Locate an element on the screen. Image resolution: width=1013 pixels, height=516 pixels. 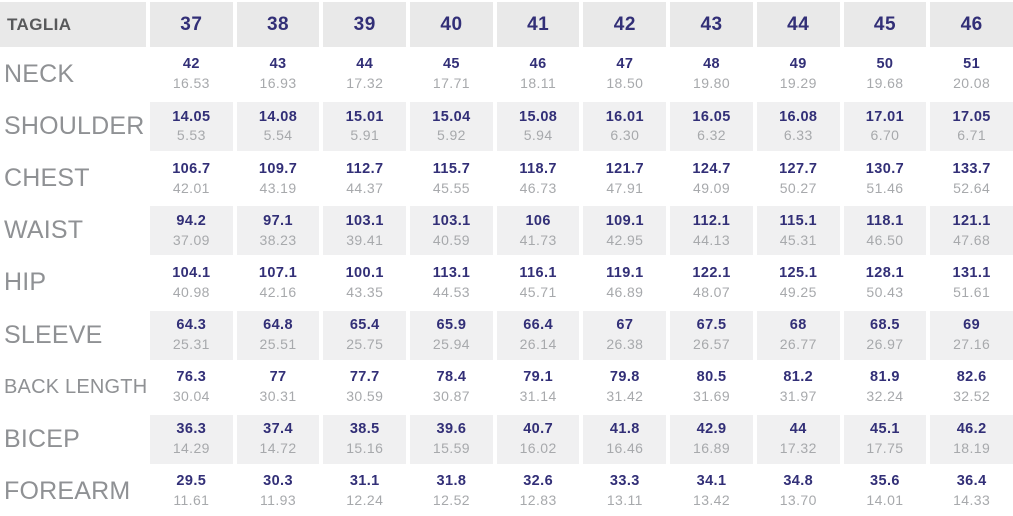
inch-value: 16.53 is located at coordinates (191, 83).